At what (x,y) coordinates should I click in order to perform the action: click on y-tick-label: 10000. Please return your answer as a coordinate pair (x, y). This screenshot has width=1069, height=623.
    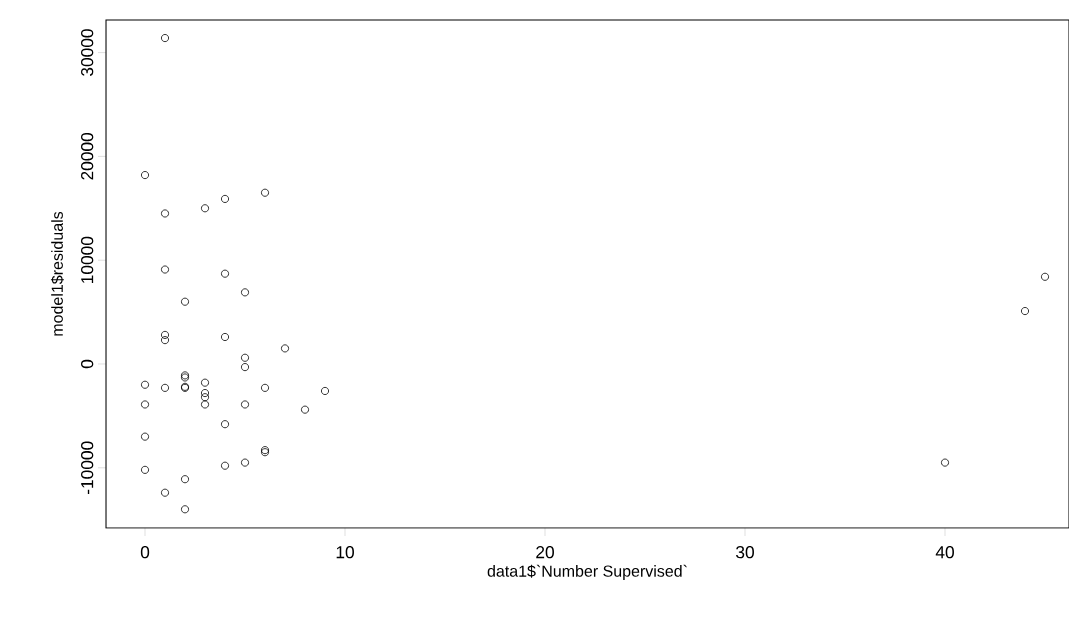
    Looking at the image, I should click on (87, 259).